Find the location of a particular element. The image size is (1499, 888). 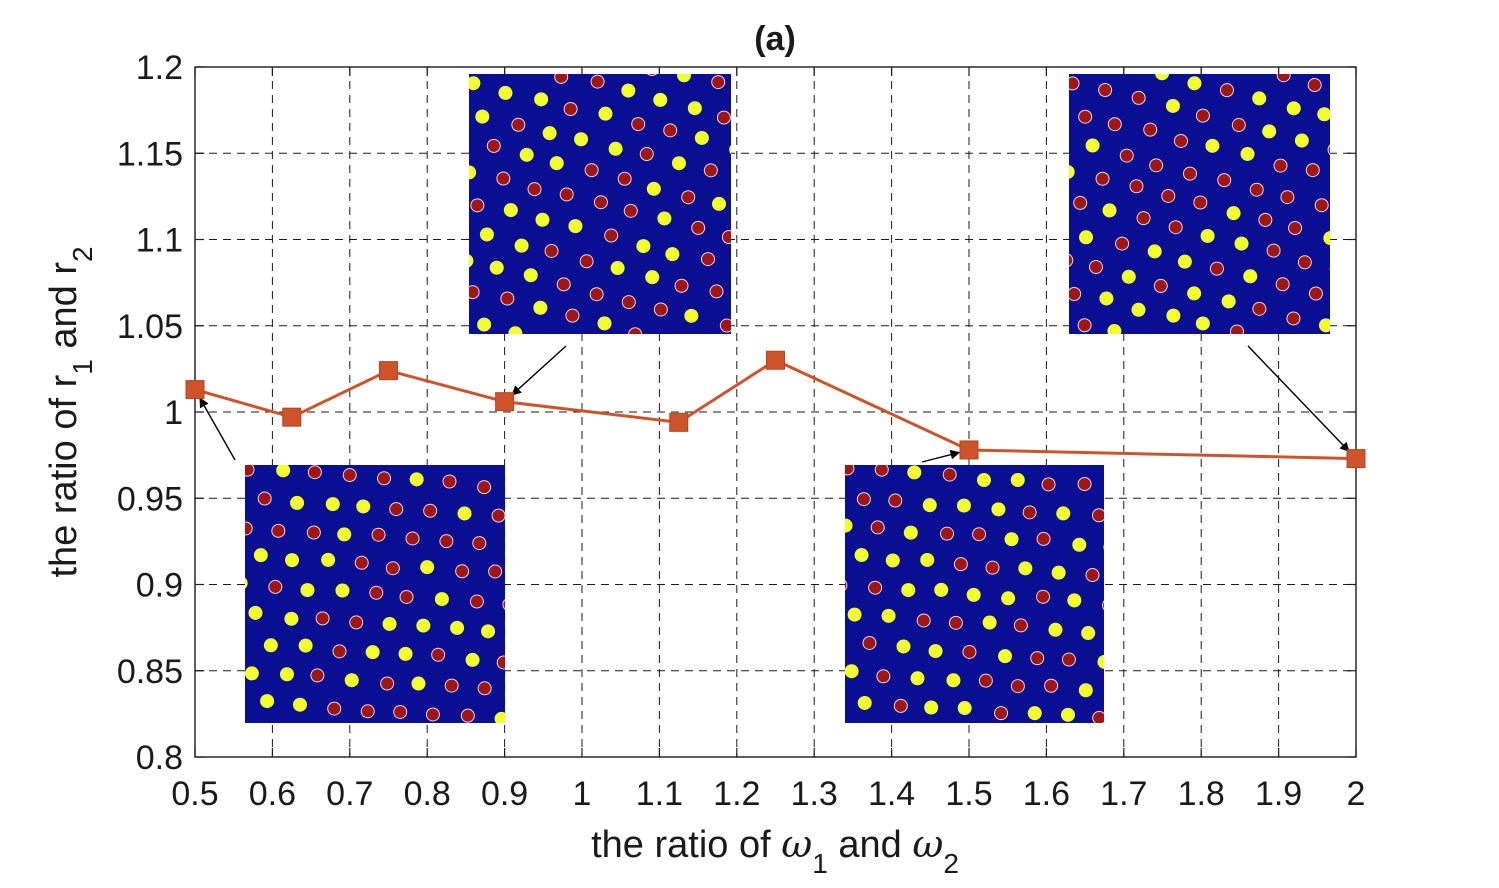

inset-arrows is located at coordinates (774, 404).